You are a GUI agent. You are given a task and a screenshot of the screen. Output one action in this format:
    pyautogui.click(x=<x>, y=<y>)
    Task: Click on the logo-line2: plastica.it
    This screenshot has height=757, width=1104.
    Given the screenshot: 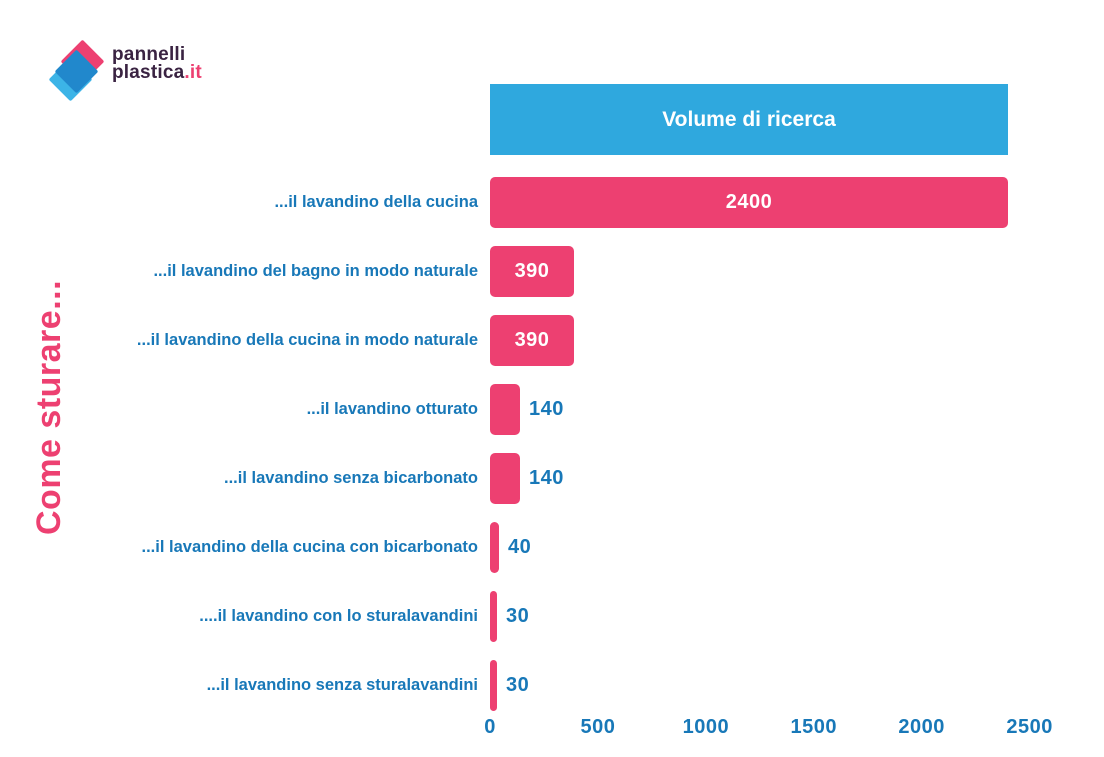 What is the action you would take?
    pyautogui.click(x=157, y=72)
    